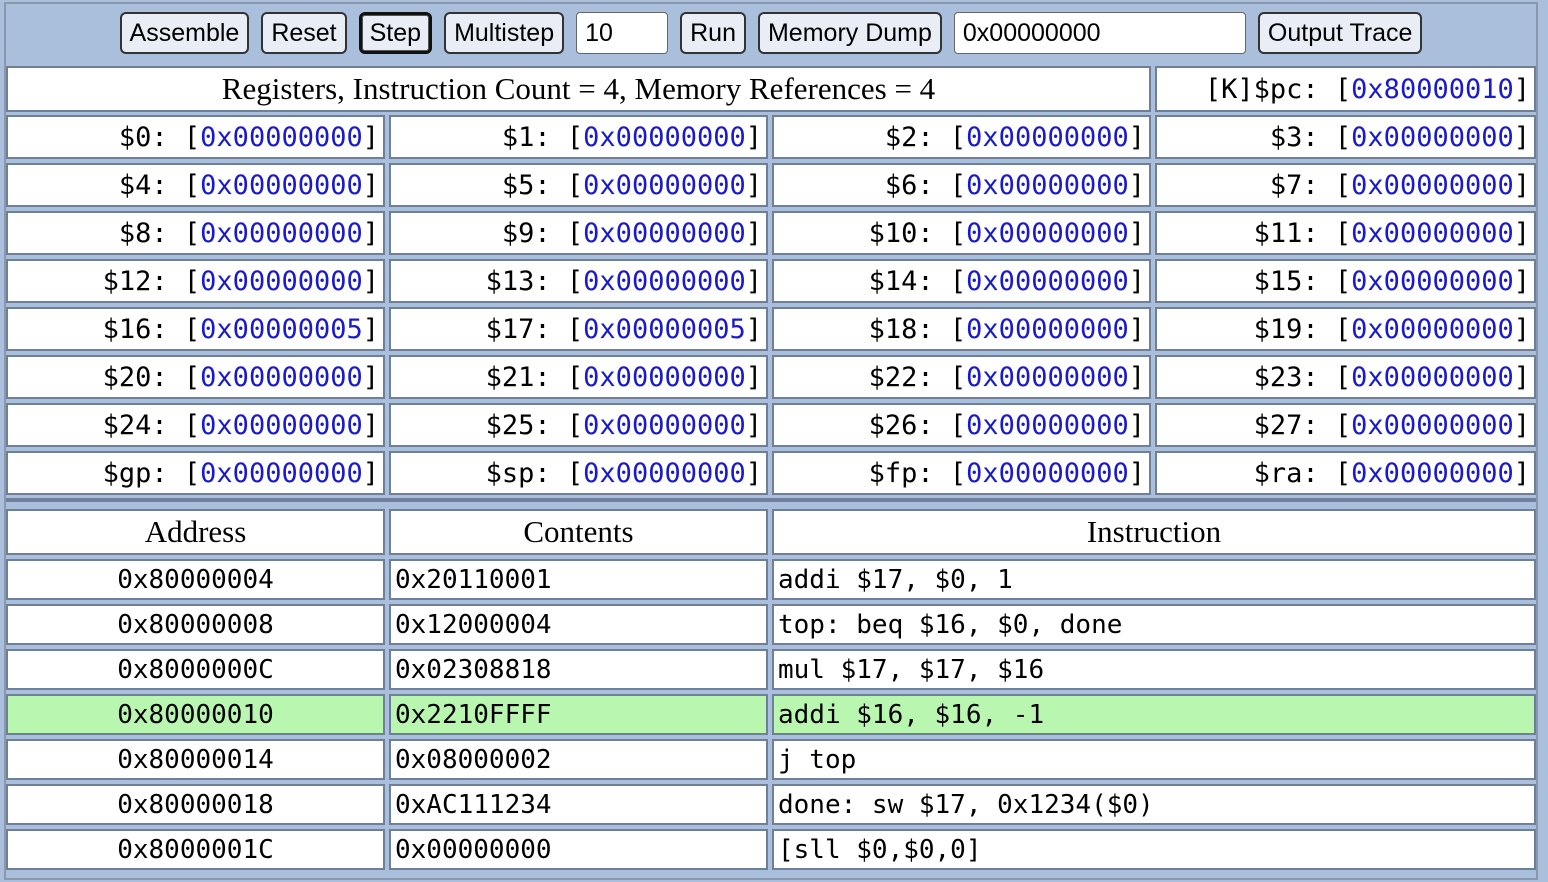 Image resolution: width=1548 pixels, height=882 pixels. What do you see at coordinates (578, 377) in the screenshot?
I see `register-cell: $21: [0x00000000]` at bounding box center [578, 377].